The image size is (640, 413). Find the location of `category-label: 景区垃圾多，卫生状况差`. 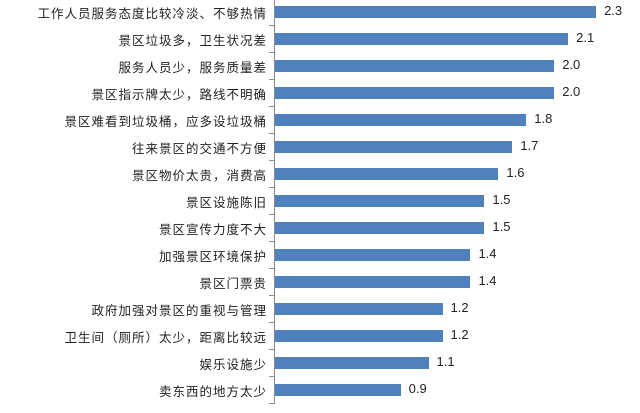

category-label: 景区垃圾多，卫生状况差 is located at coordinates (192, 40).